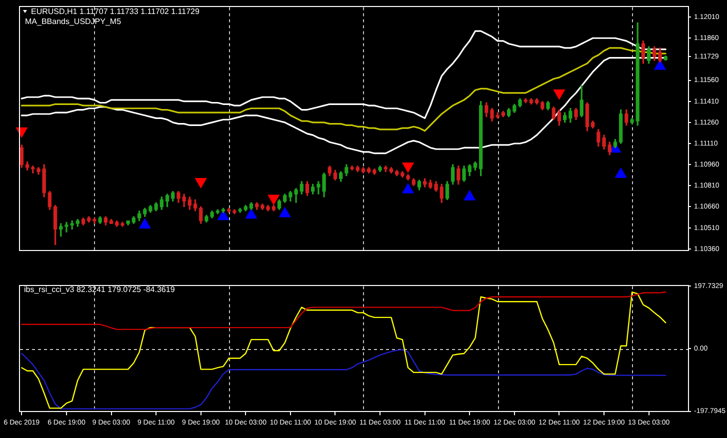  Describe the element at coordinates (115, 11) in the screenshot. I see `chart-title: EURUSD,H1 1.11707 1.11733 1.11702 1.11729` at that location.